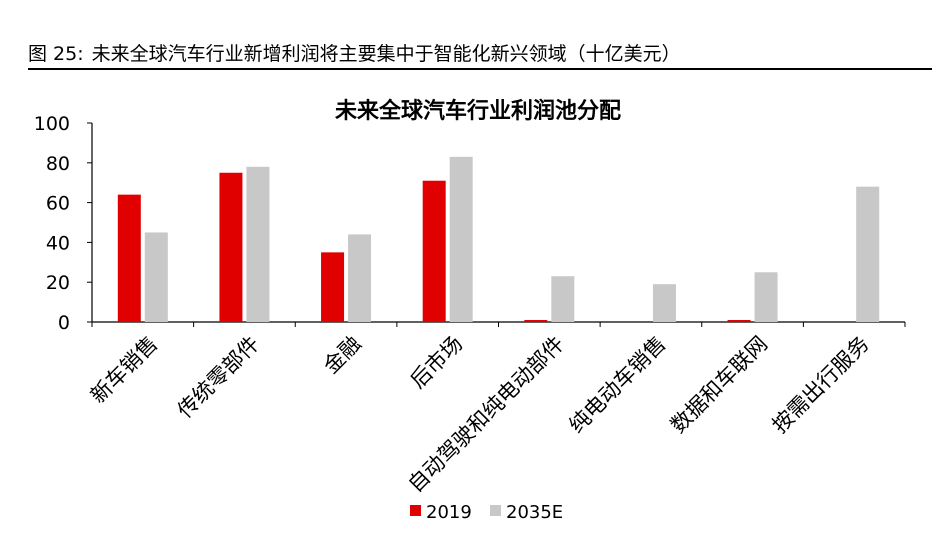 This screenshot has width=946, height=538. Describe the element at coordinates (56, 54) in the screenshot. I see `figure-label: 图 25:` at that location.